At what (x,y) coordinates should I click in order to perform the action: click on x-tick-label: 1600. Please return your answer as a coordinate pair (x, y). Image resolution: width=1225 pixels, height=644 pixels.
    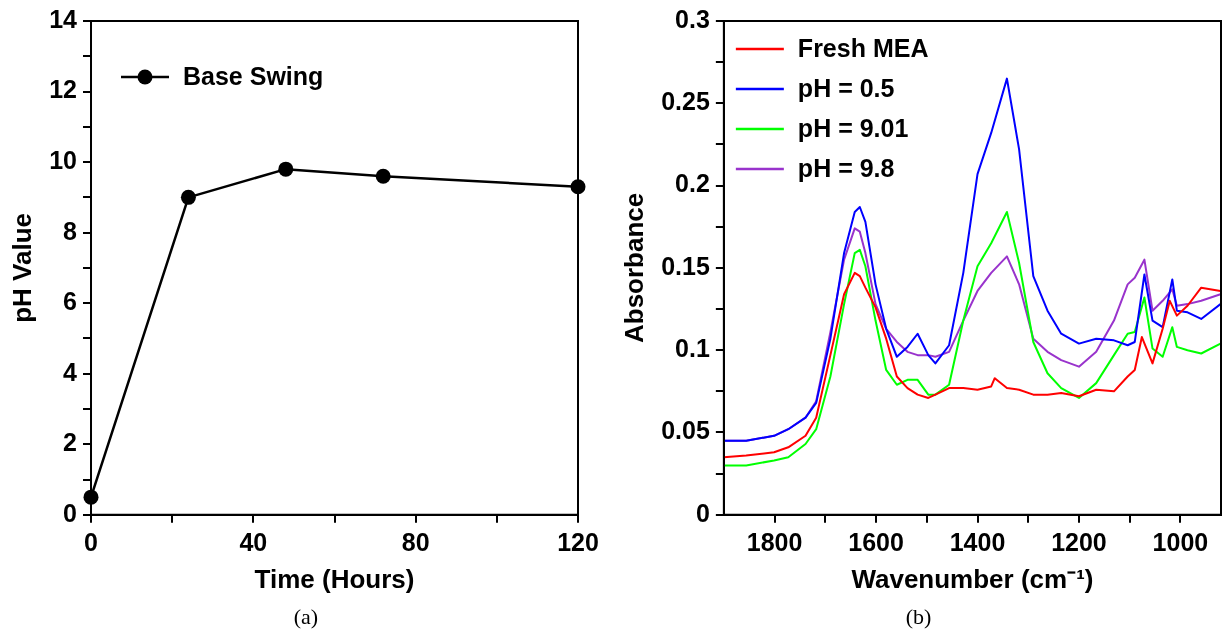
    Looking at the image, I should click on (876, 541).